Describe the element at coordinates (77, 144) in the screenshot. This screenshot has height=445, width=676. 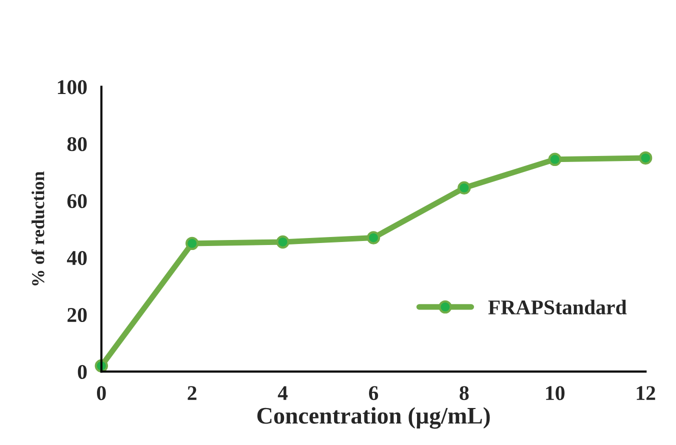
I see `y-tick-label: 80` at that location.